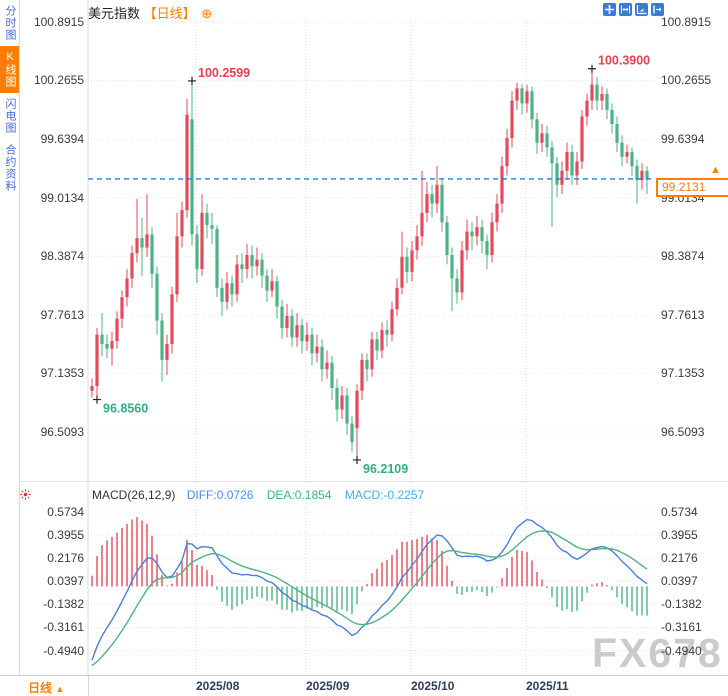  What do you see at coordinates (364, 685) in the screenshot?
I see `bottom-bar: 日线 ▲ 2025/08 2025/09 2025/10 2025/11` at bounding box center [364, 685].